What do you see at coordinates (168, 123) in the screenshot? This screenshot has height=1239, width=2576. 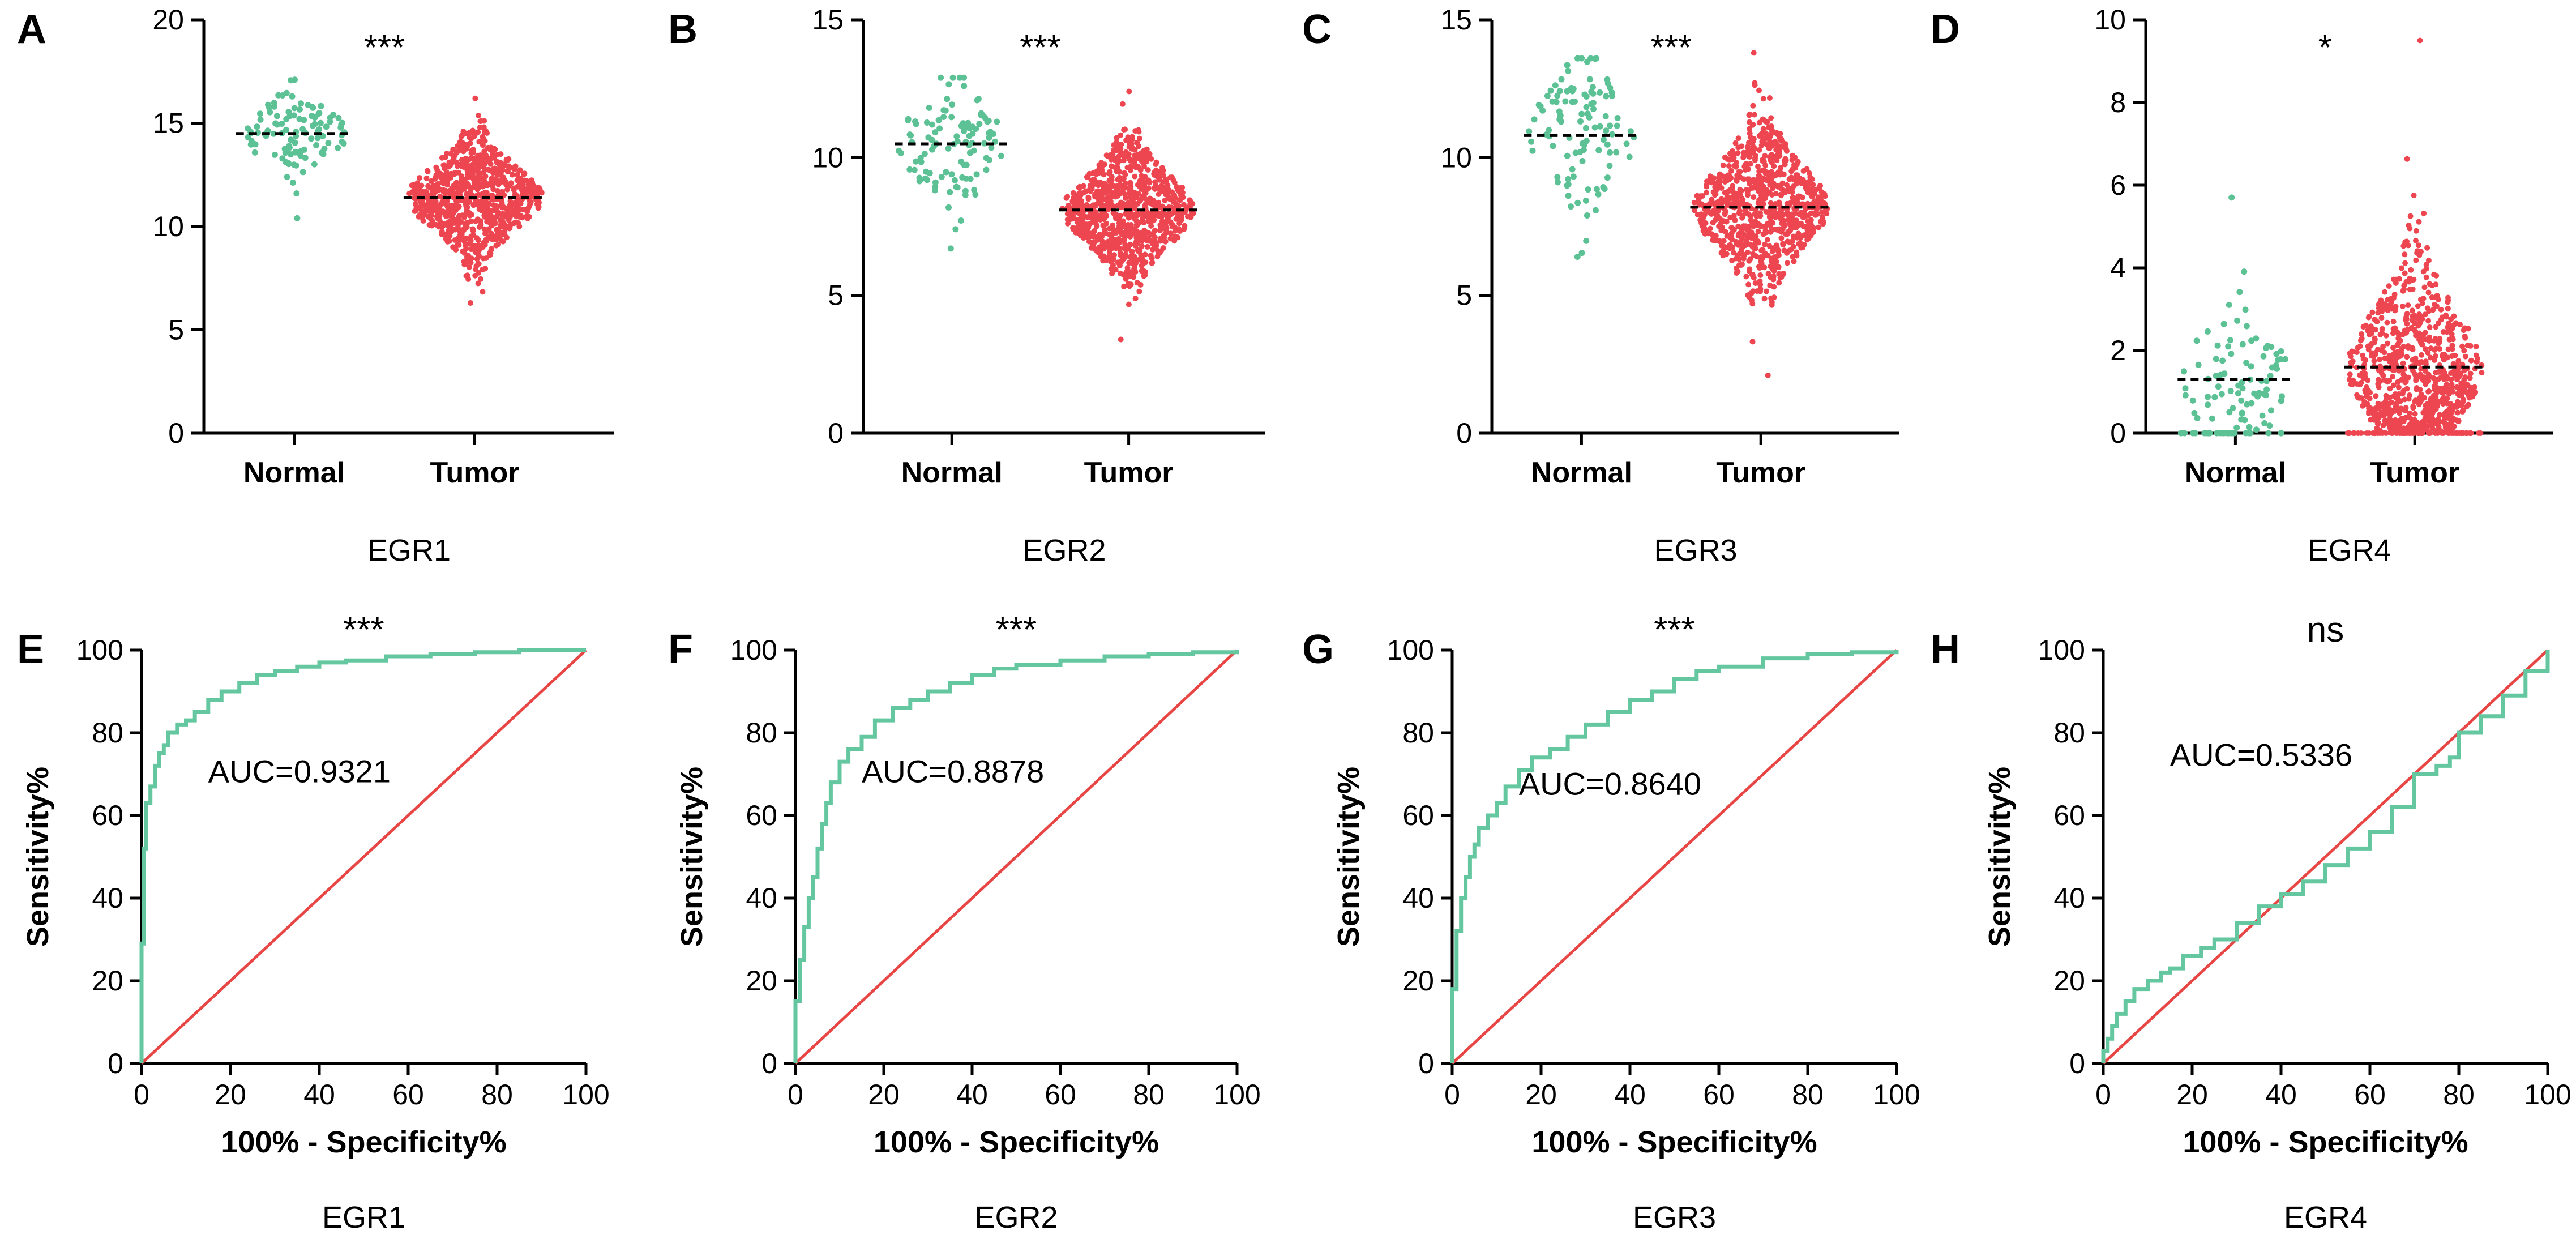 I see `y-tick-label: 15` at bounding box center [168, 123].